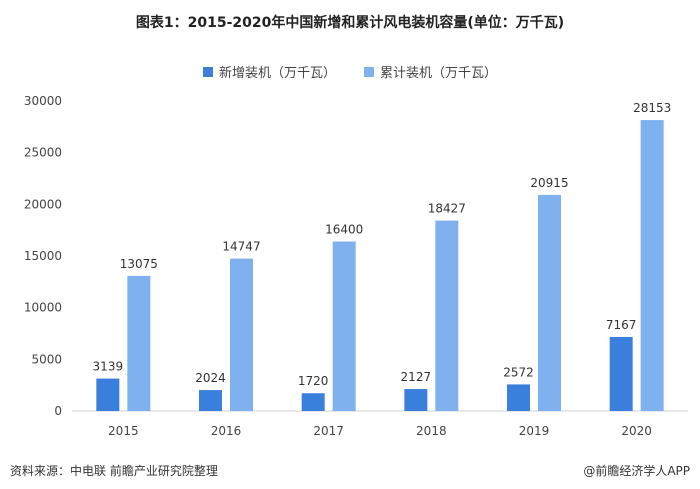 This screenshot has width=700, height=489. What do you see at coordinates (226, 431) in the screenshot?
I see `x-tick-label-2016: 2016` at bounding box center [226, 431].